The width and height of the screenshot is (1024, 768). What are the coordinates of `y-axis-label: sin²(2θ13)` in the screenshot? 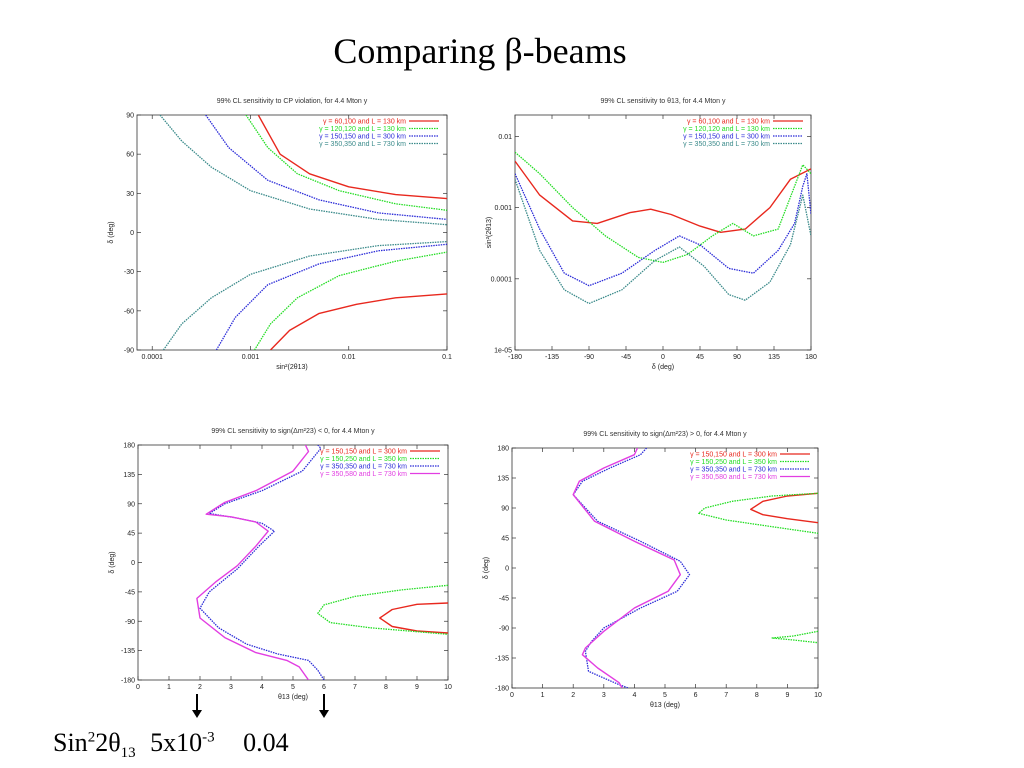 It's located at (489, 233).